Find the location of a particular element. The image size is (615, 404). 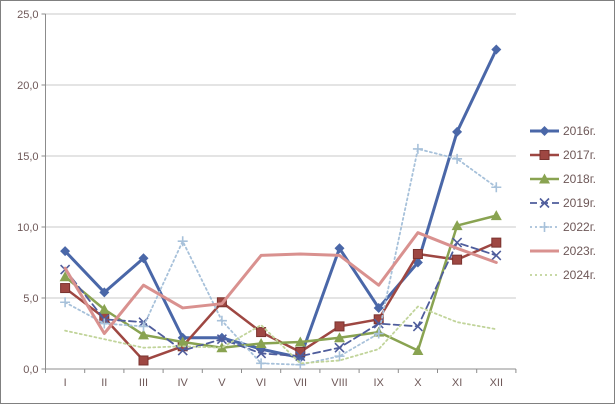

data-point-2022г.-IX is located at coordinates (378, 333).